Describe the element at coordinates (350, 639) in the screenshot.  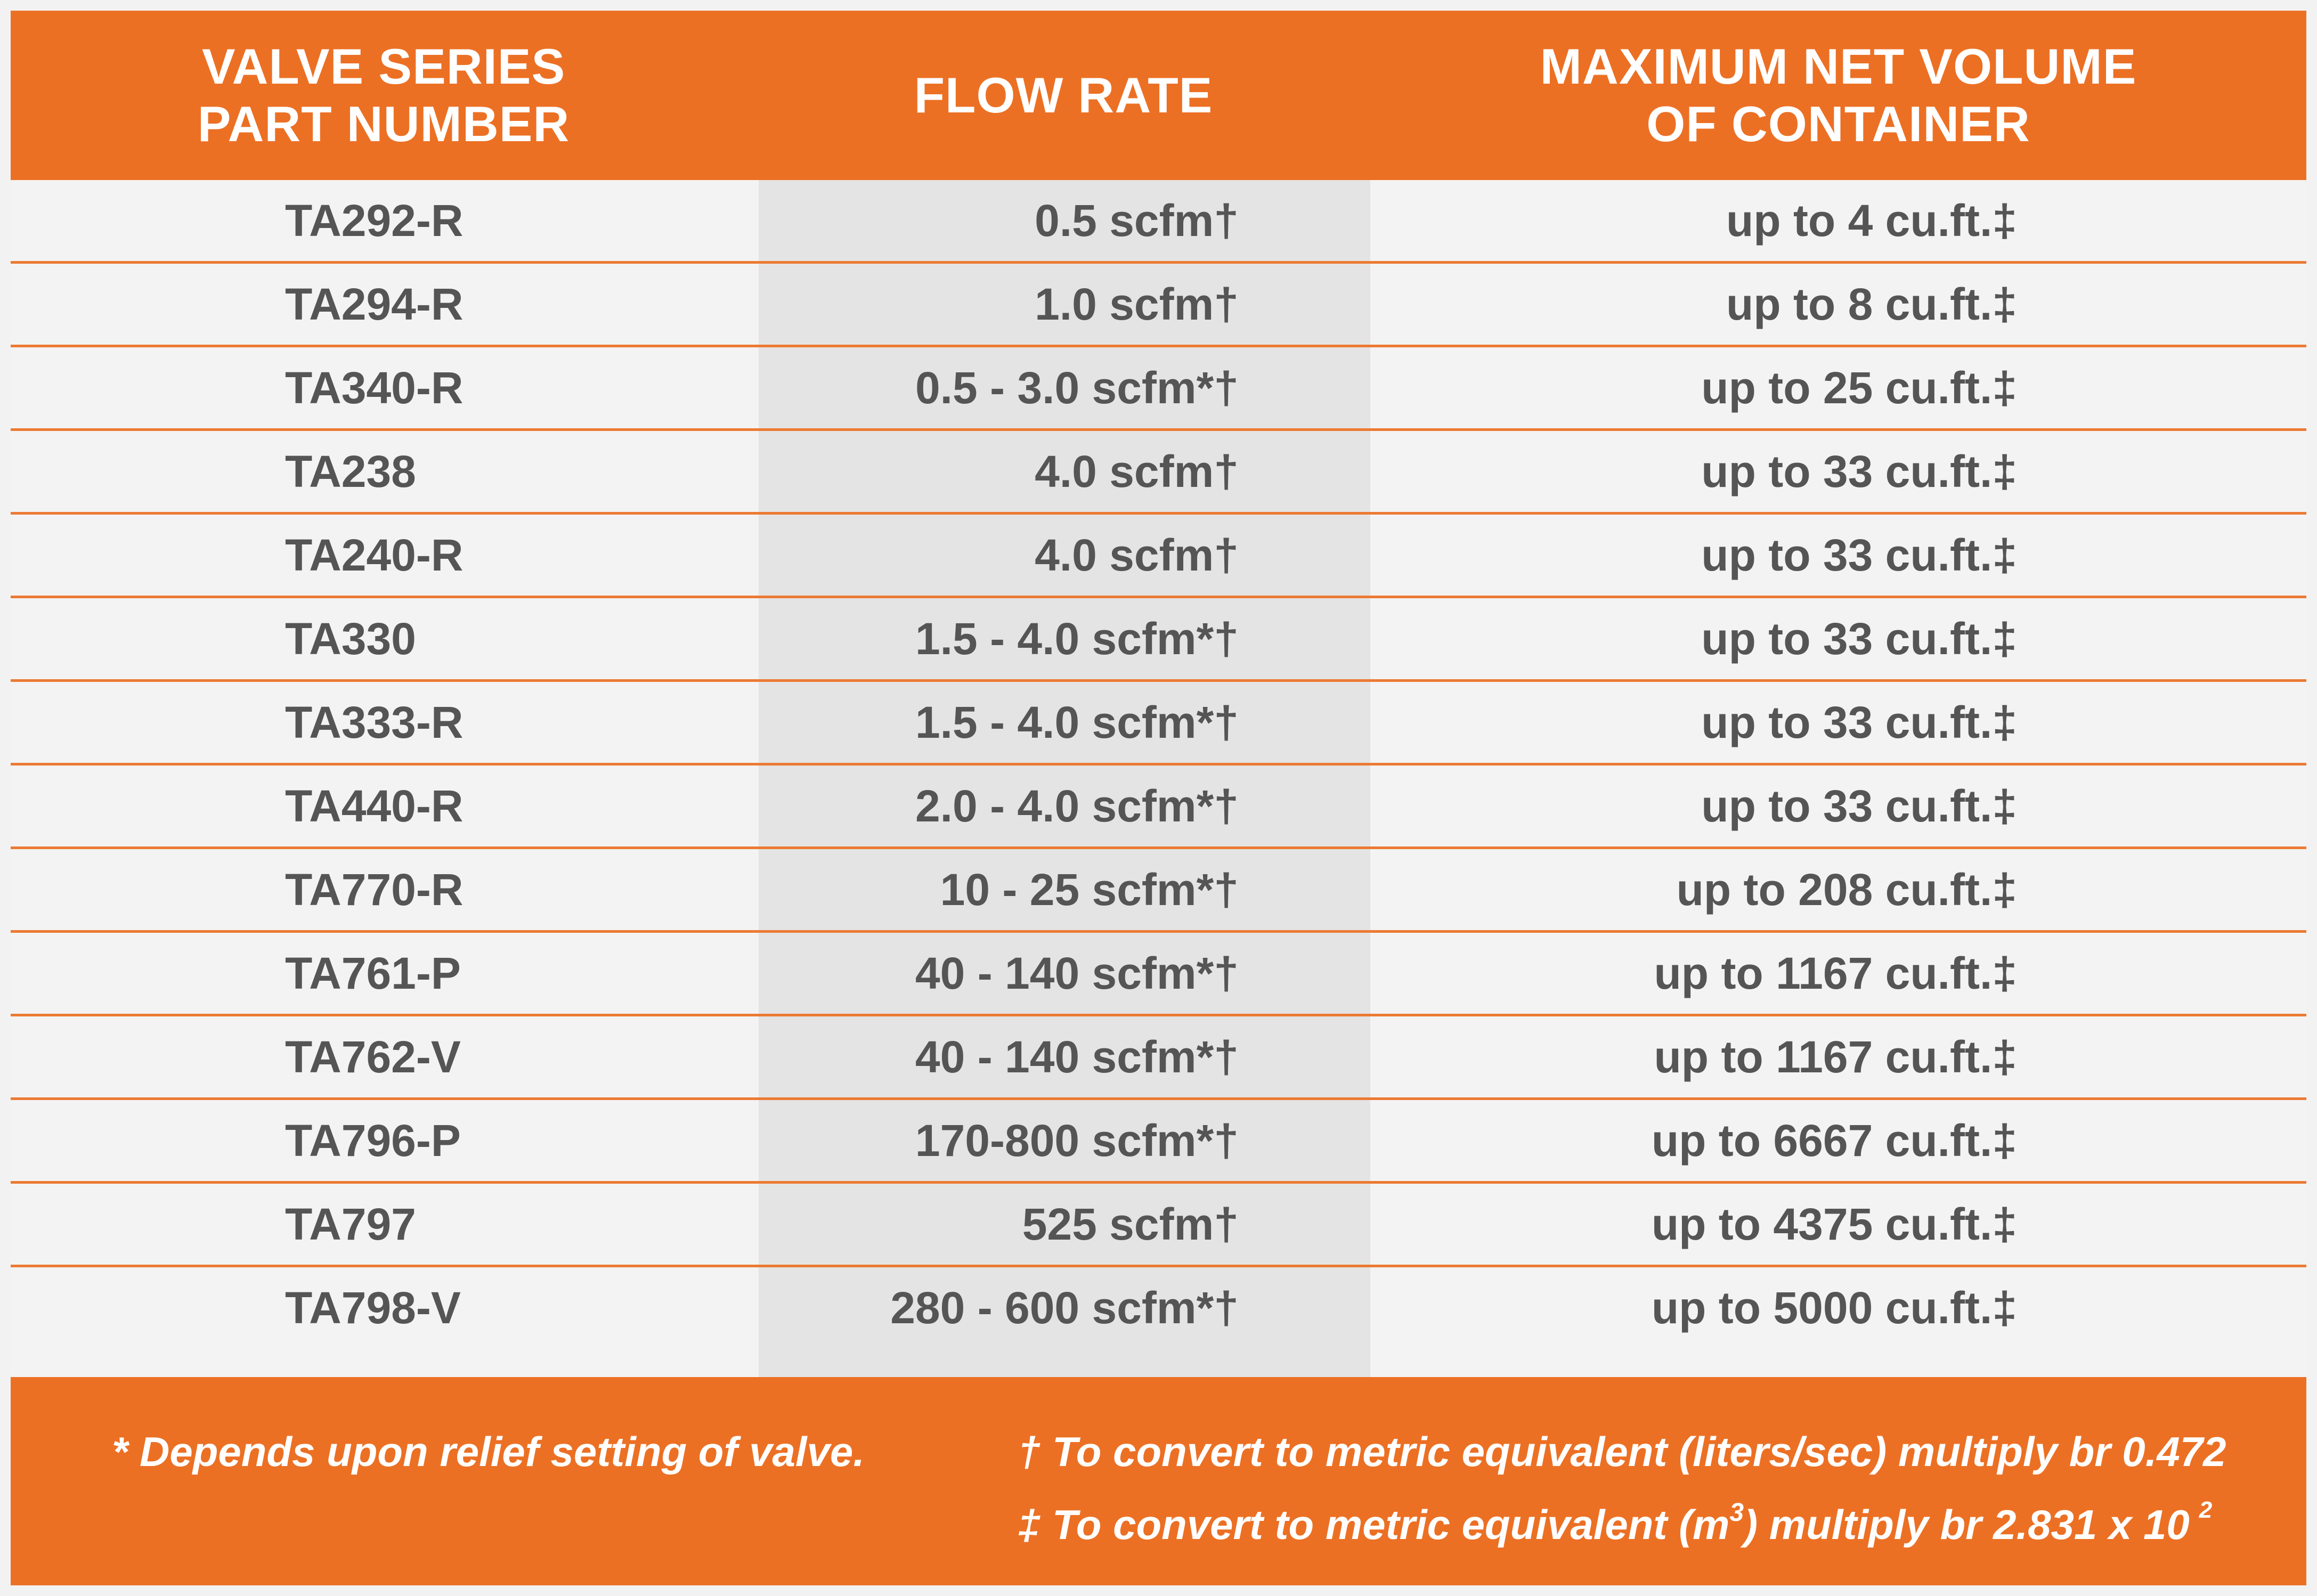
I see `part-number-cell: TA330` at that location.